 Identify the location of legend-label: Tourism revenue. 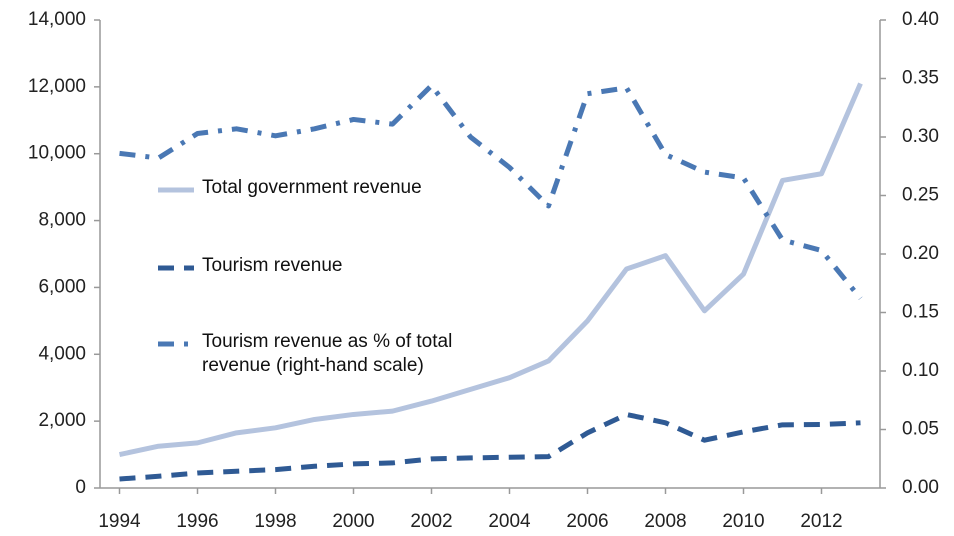
(272, 265).